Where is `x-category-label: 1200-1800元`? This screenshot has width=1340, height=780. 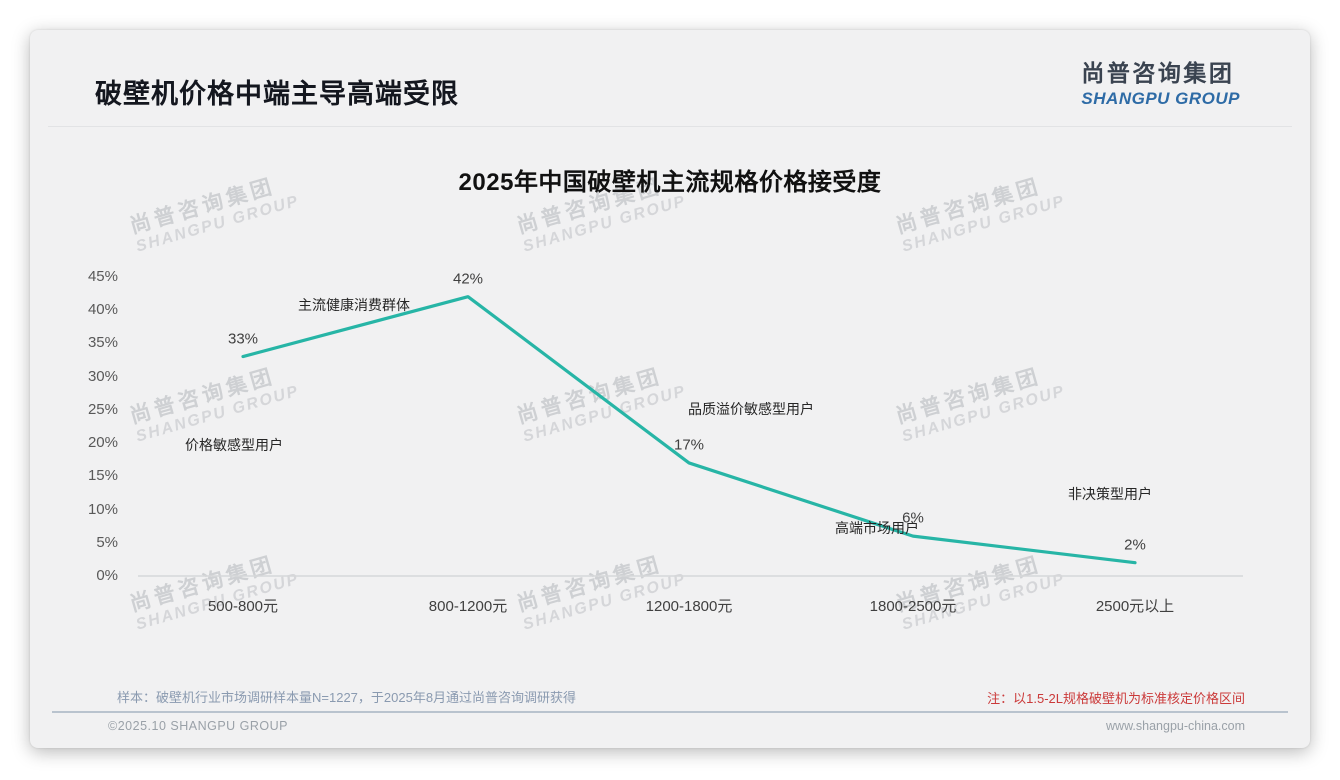
x-category-label: 1200-1800元 is located at coordinates (689, 606).